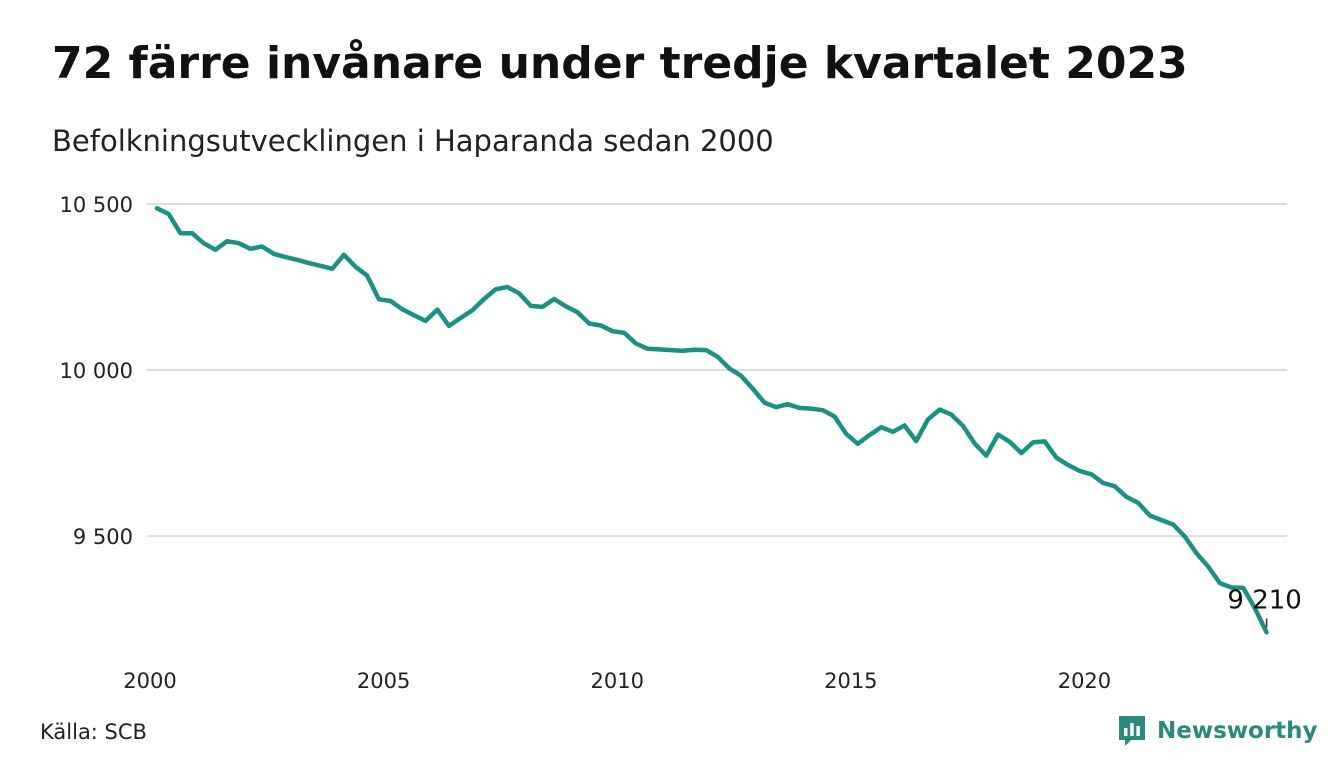 The height and width of the screenshot is (780, 1340). Describe the element at coordinates (1132, 731) in the screenshot. I see `newsworthy-logo-icon` at that location.